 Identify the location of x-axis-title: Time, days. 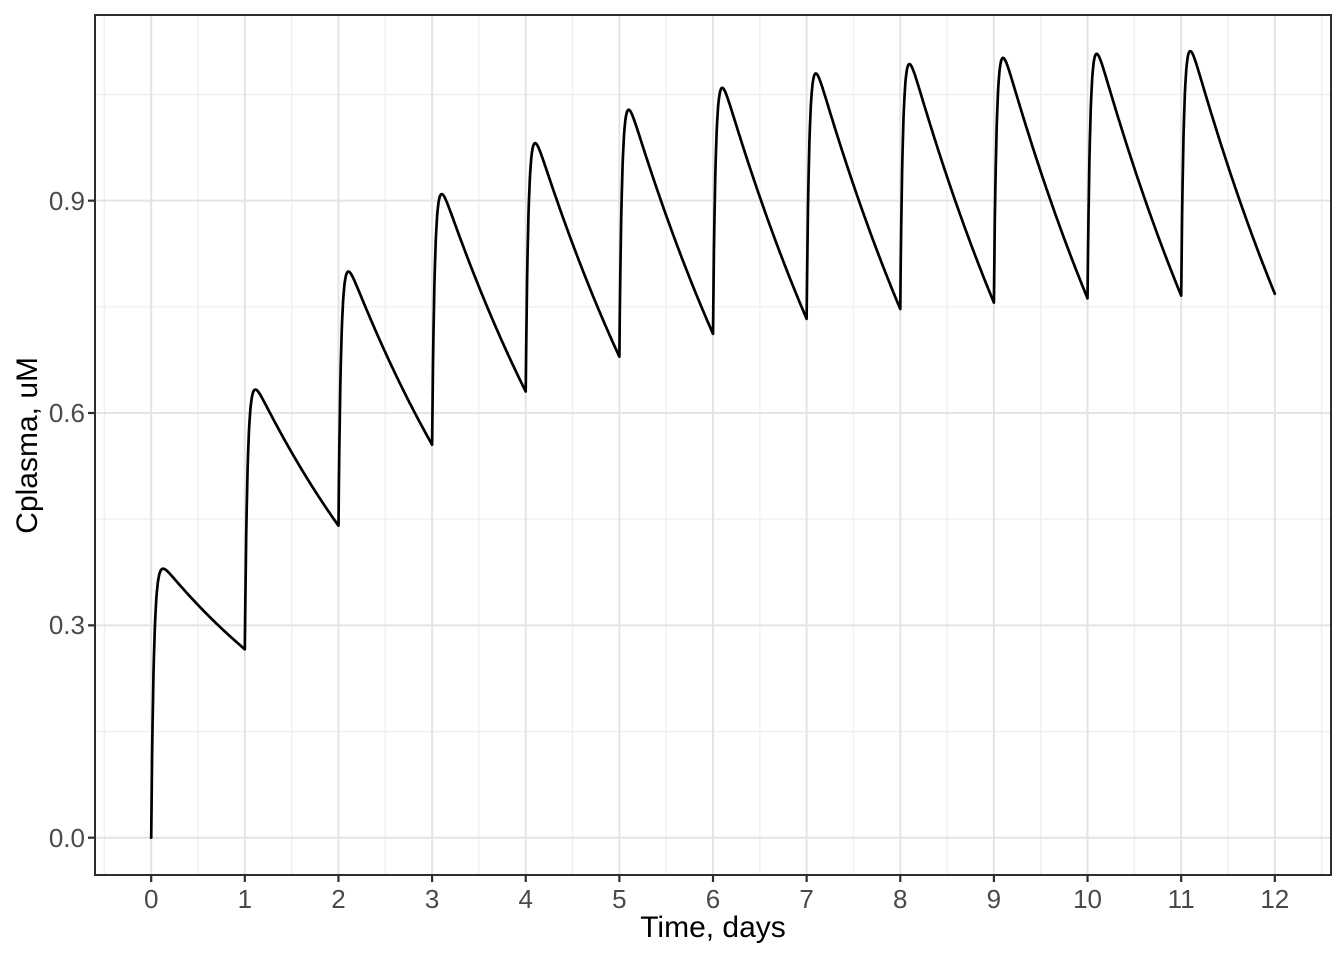
(713, 927).